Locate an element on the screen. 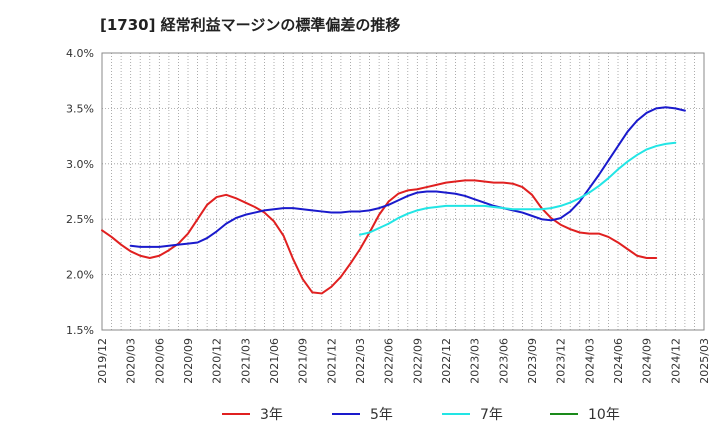 The image size is (720, 440). legend-label: 10年 is located at coordinates (604, 415).